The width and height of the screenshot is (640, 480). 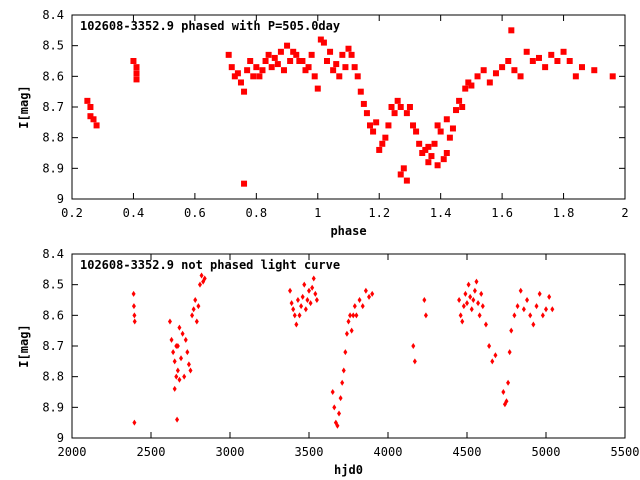 What do you see at coordinates (72, 452) in the screenshot?
I see `x-tick-label: 2000` at bounding box center [72, 452].